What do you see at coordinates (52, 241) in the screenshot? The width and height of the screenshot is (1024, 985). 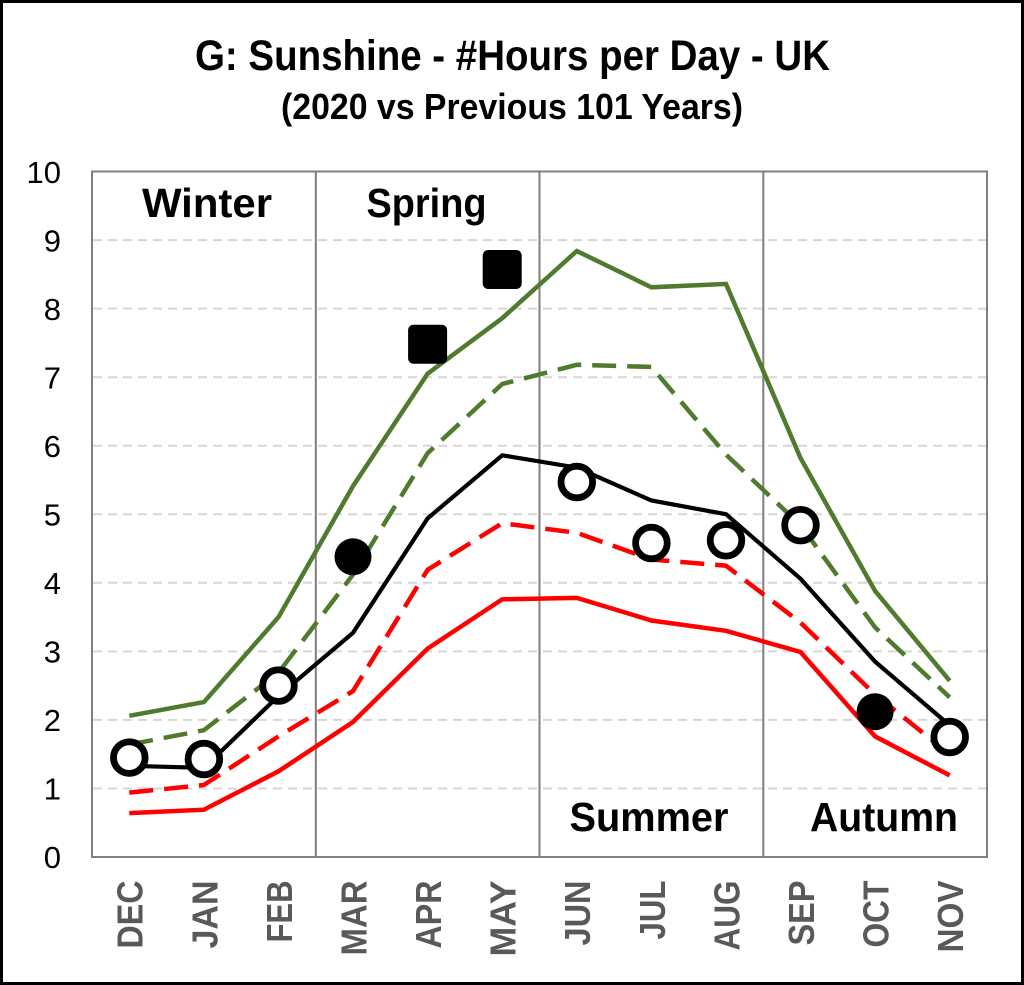 I see `svg-text: 9` at bounding box center [52, 241].